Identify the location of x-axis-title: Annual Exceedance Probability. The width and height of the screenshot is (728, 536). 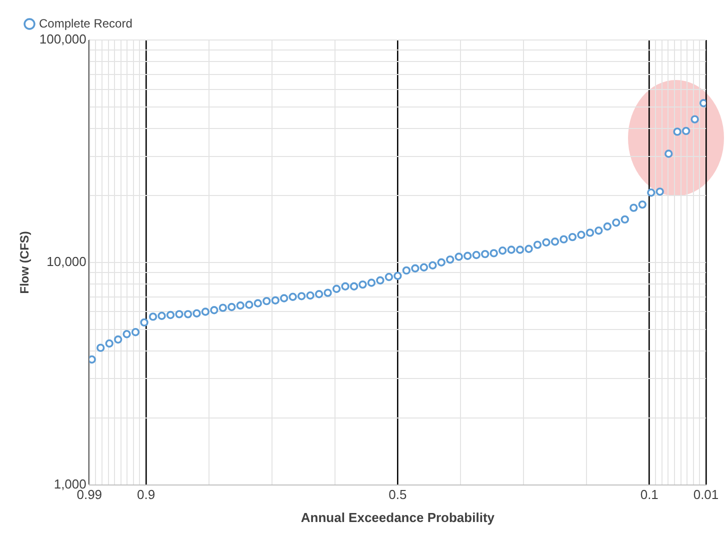
(398, 517).